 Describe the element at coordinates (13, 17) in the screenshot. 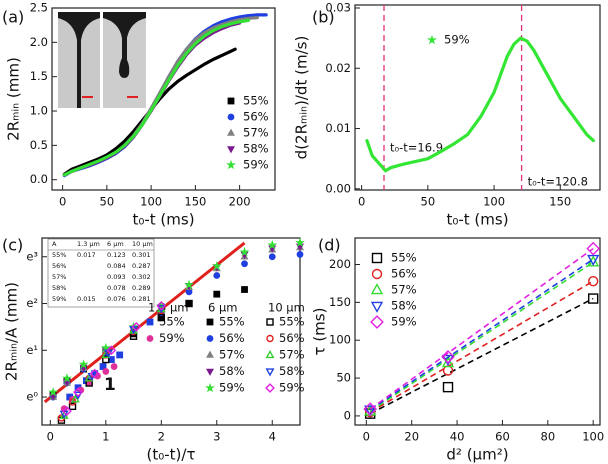

I see `panel-label: (a)` at that location.